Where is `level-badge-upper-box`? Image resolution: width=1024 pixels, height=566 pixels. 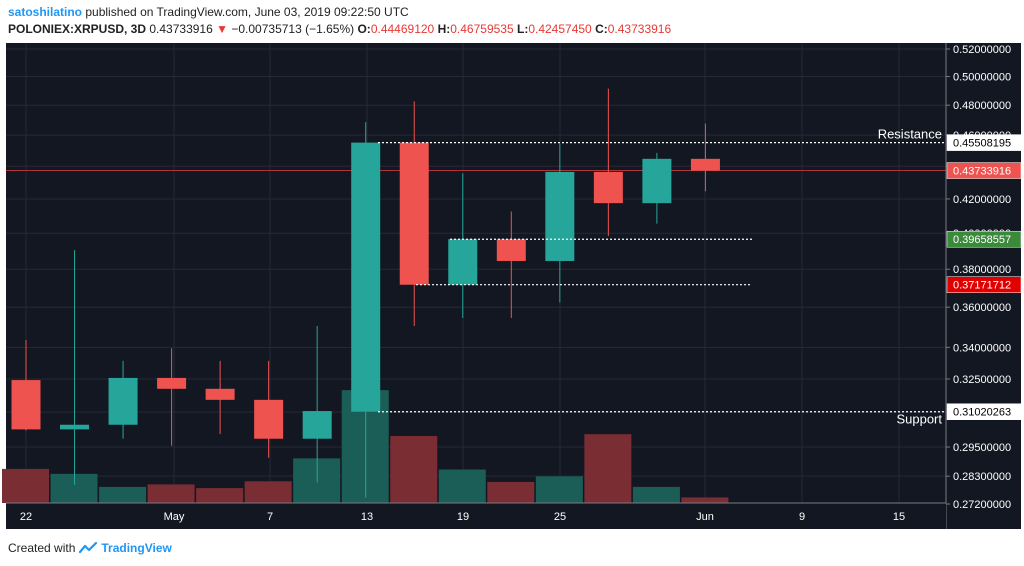 level-badge-upper-box is located at coordinates (984, 239).